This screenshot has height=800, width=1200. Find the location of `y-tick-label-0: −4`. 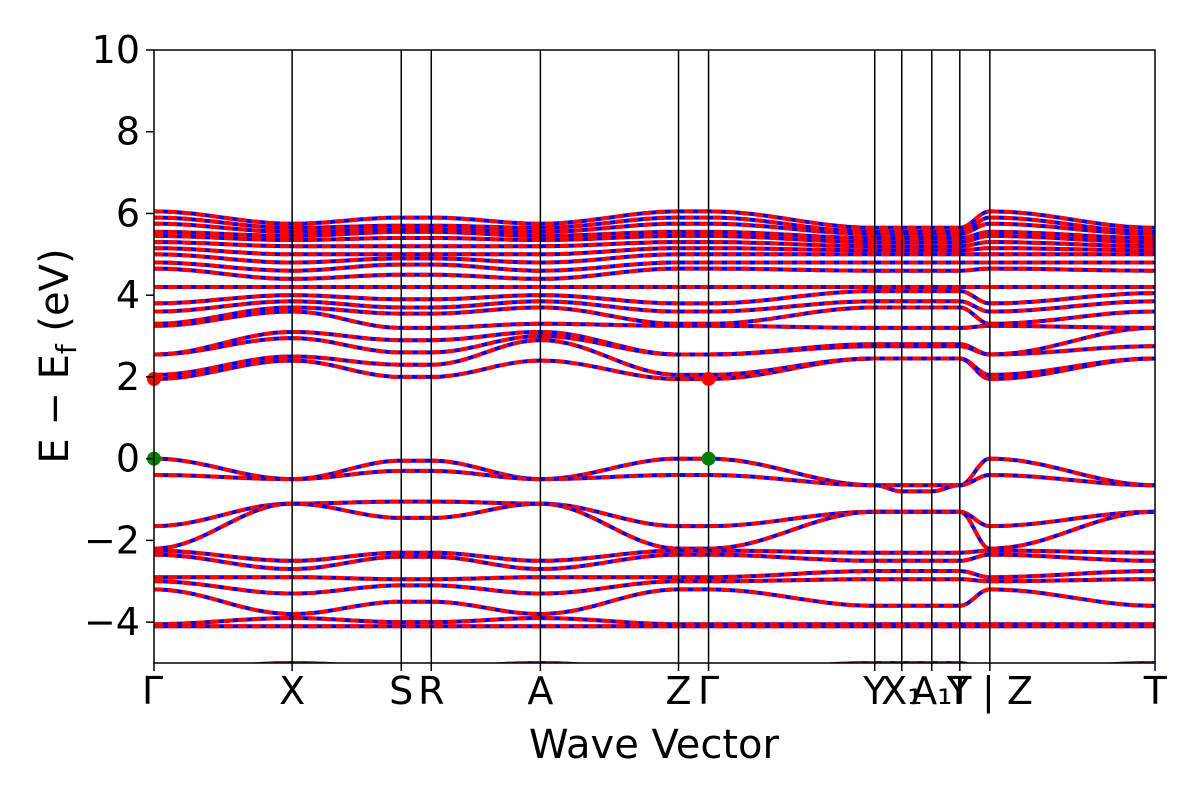

y-tick-label-0: −4 is located at coordinates (112, 622).